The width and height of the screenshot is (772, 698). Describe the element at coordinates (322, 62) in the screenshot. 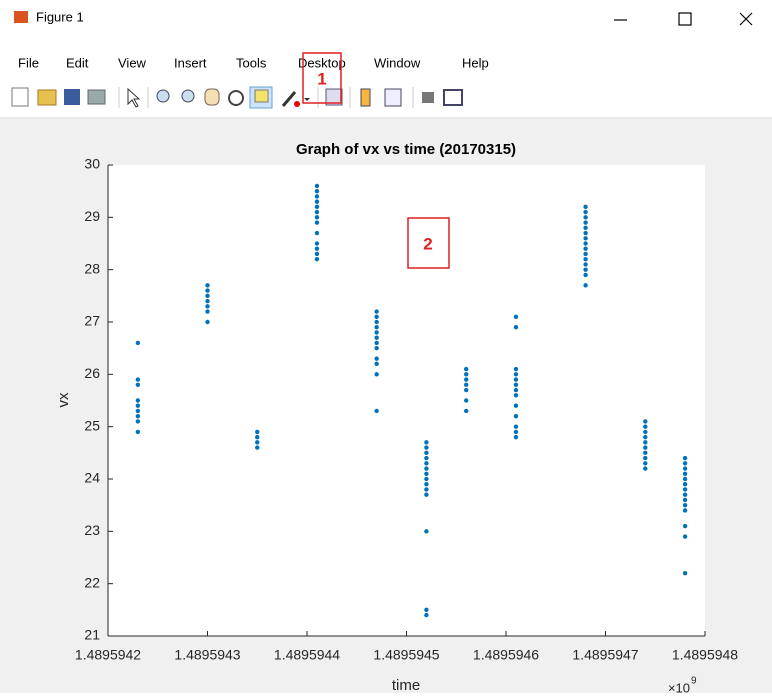

I see `menu-item: Desktop` at that location.